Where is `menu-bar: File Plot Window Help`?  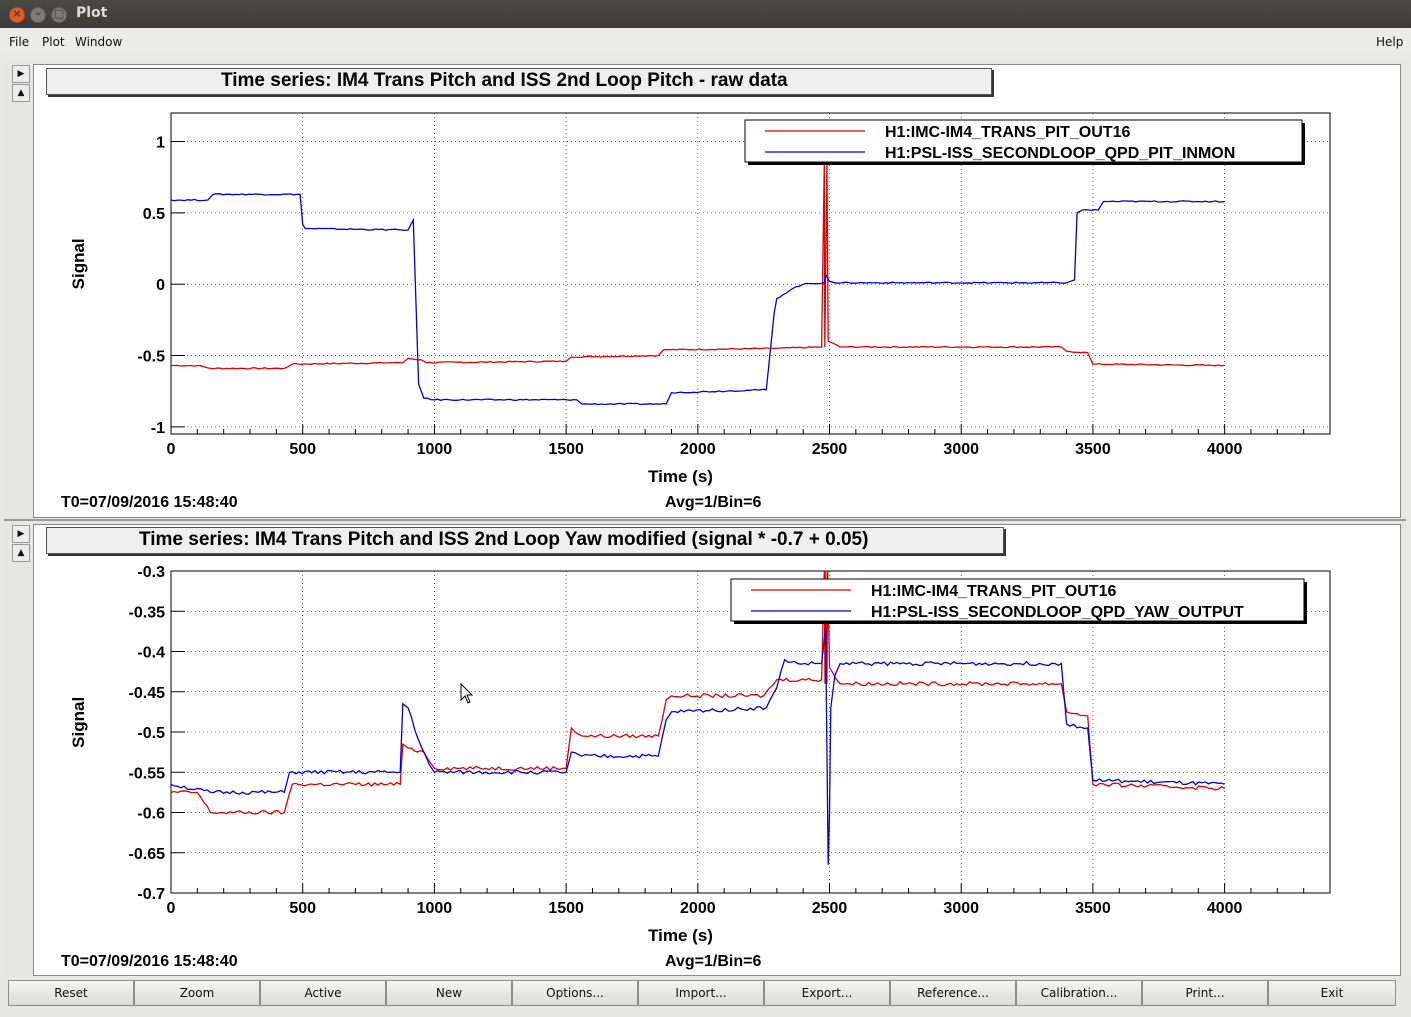 menu-bar: File Plot Window Help is located at coordinates (705, 41).